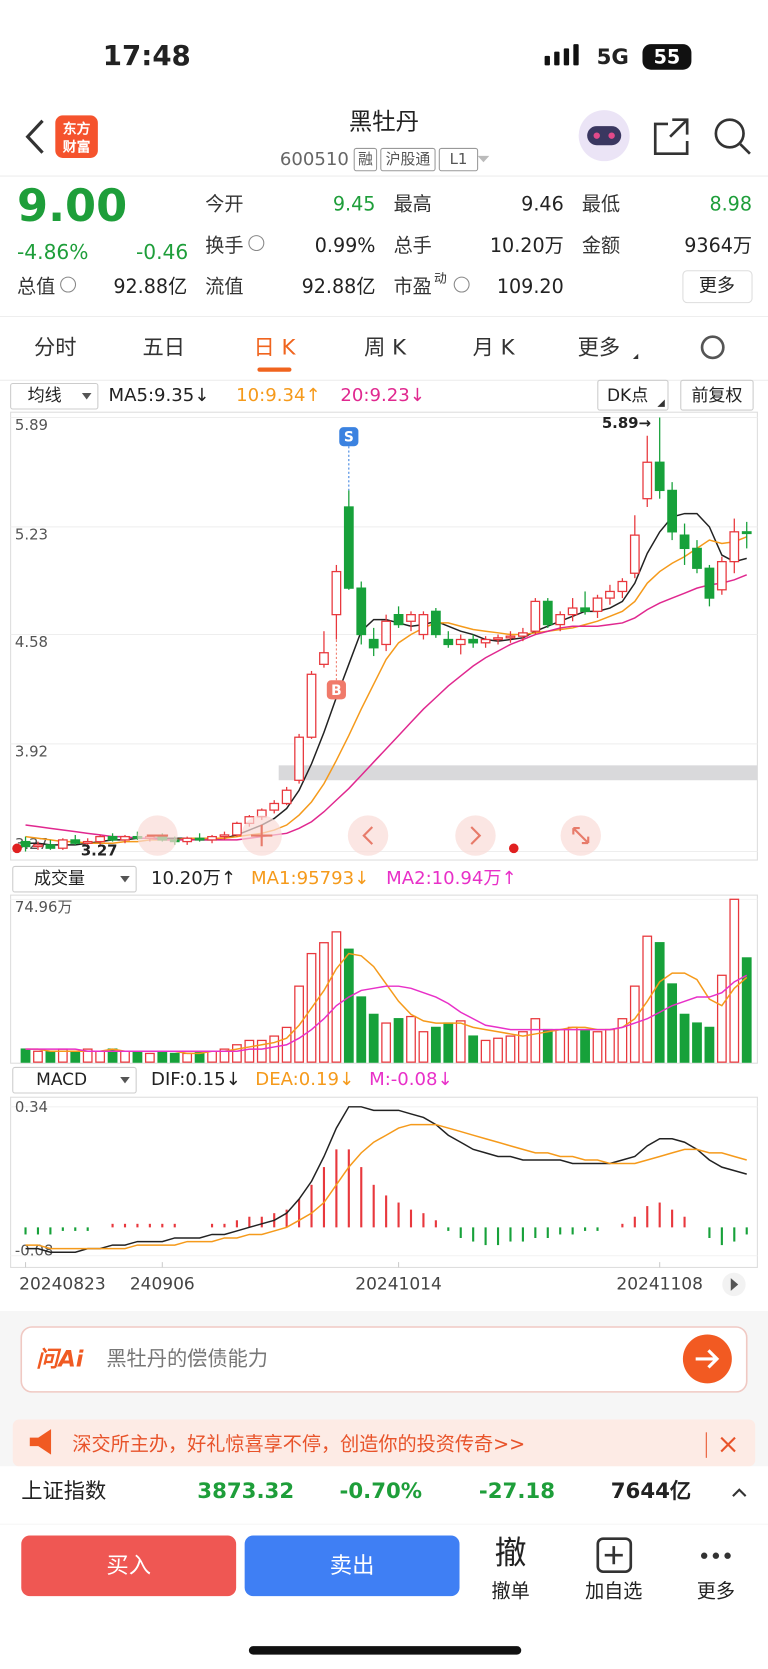 Image resolution: width=768 pixels, height=1669 pixels. What do you see at coordinates (31, 642) in the screenshot?
I see `y-tick-label: 4.58` at bounding box center [31, 642].